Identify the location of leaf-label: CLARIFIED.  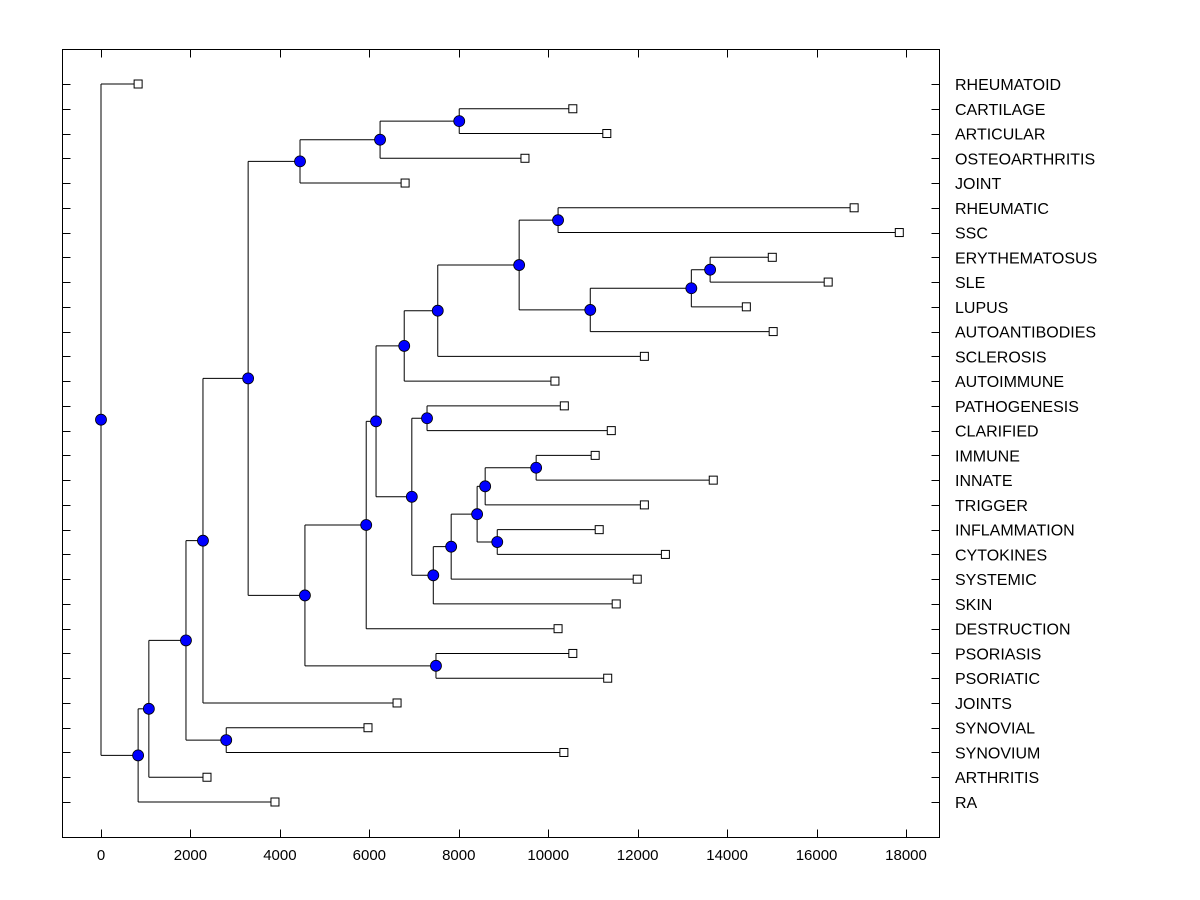
(997, 432).